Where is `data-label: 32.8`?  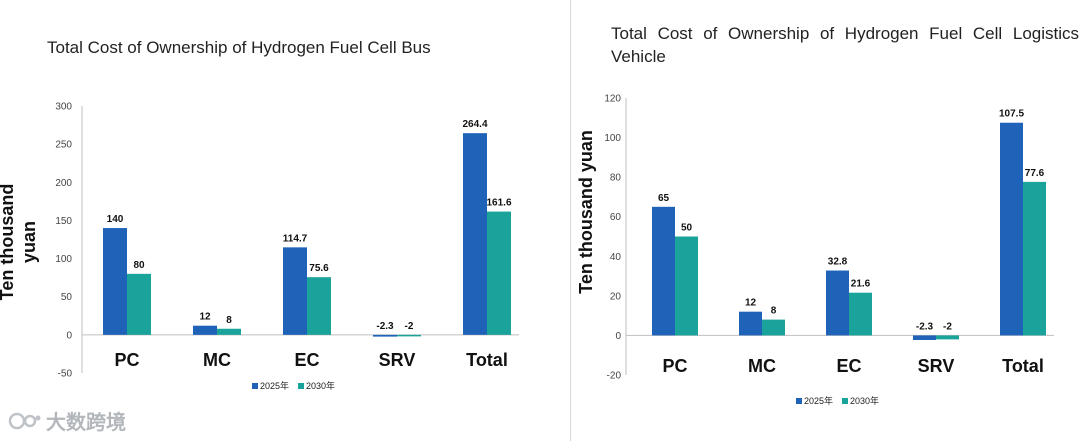 data-label: 32.8 is located at coordinates (838, 262).